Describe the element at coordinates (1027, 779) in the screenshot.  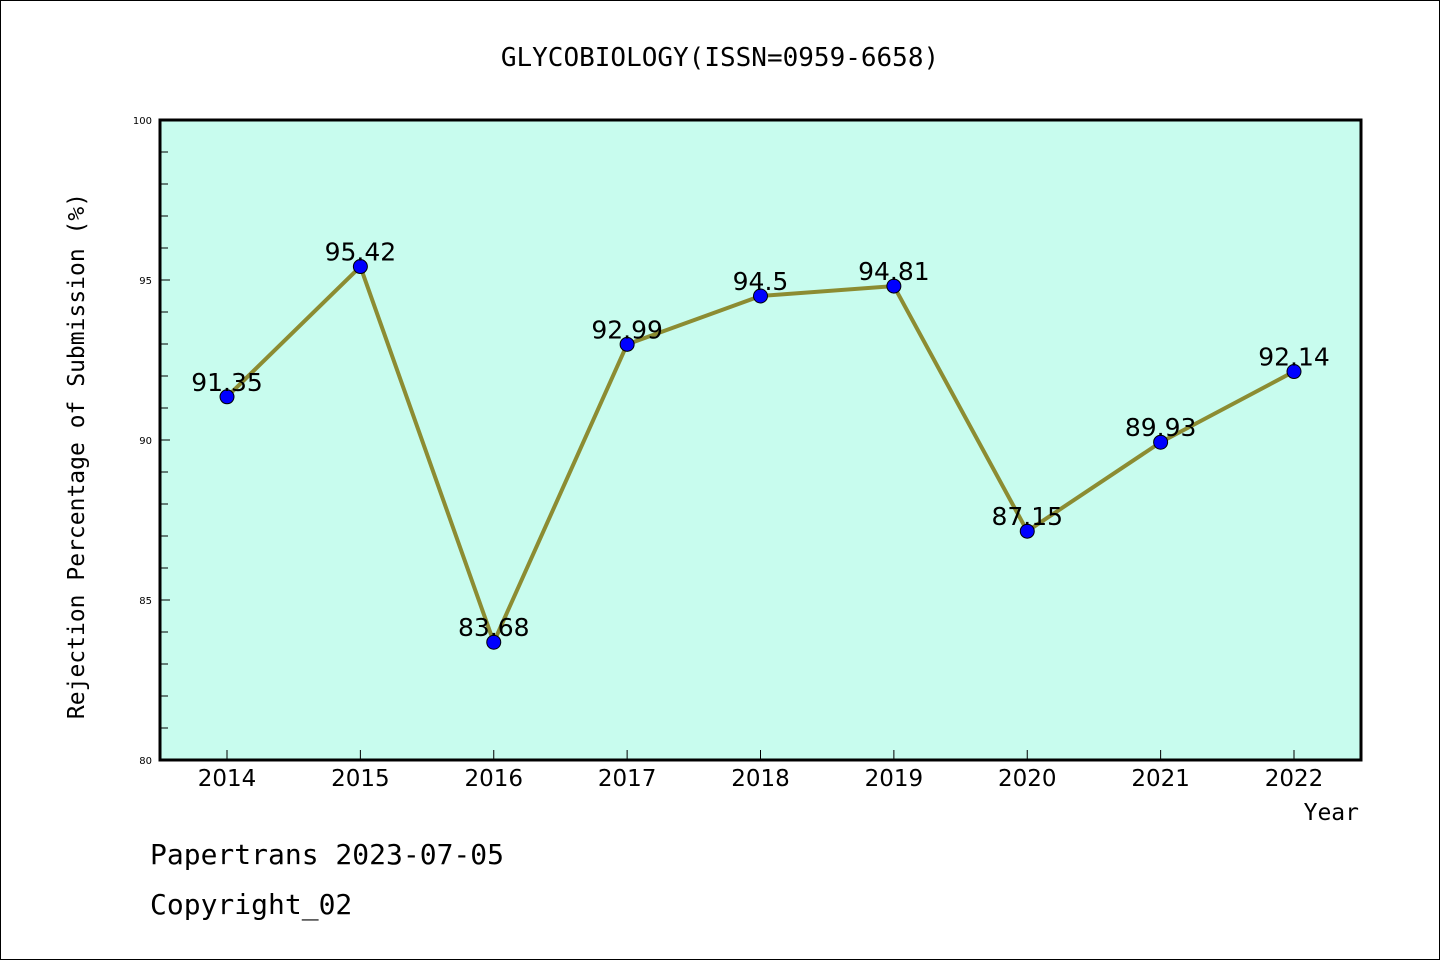
I see `x-tick-label: 2020` at that location.